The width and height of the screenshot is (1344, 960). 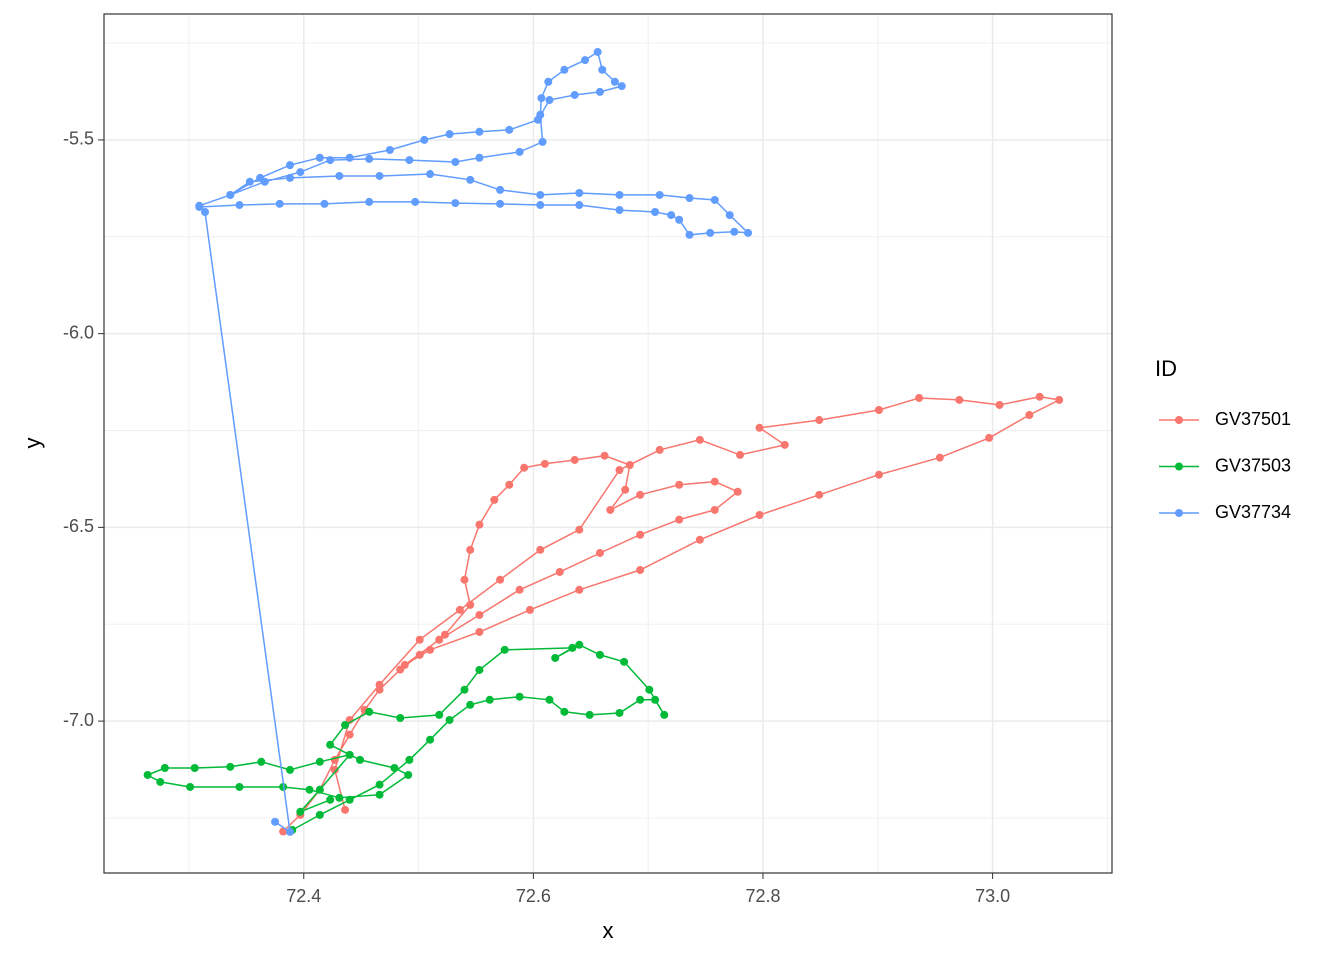 I want to click on series, so click(x=406, y=737).